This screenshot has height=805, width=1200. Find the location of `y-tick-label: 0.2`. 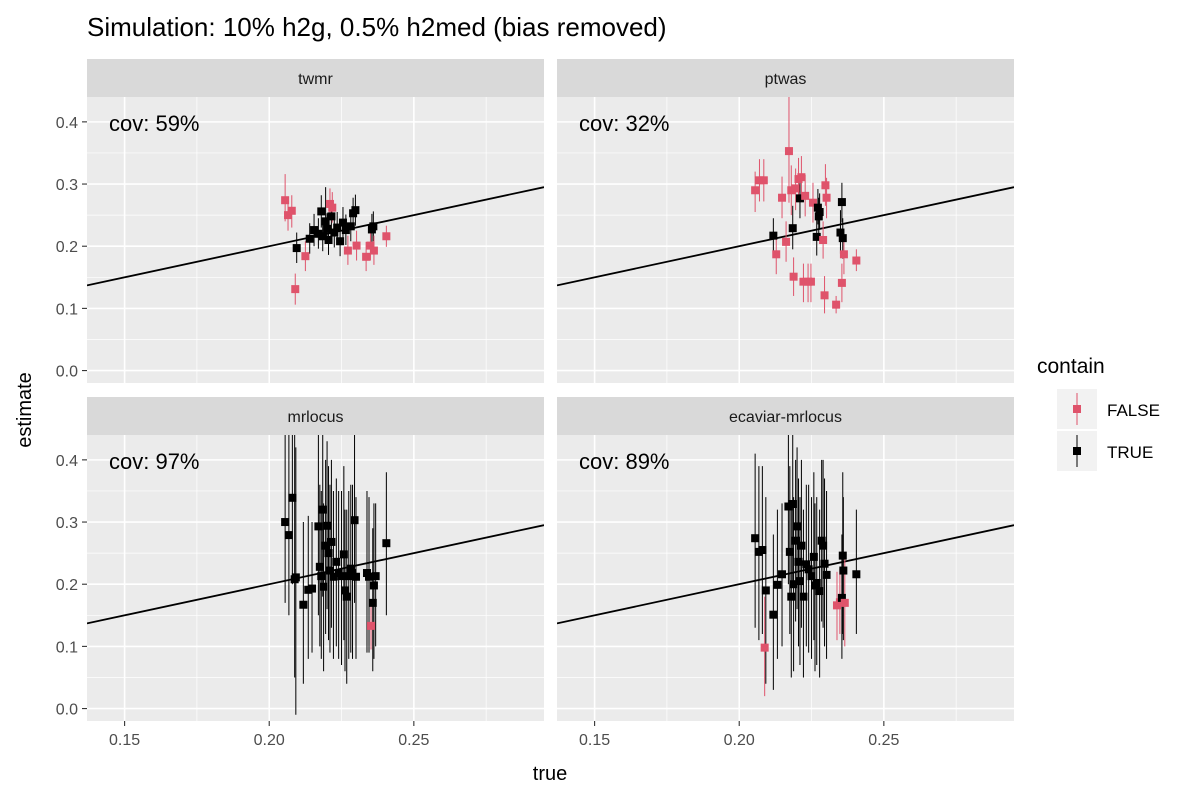

y-tick-label: 0.2 is located at coordinates (67, 585).